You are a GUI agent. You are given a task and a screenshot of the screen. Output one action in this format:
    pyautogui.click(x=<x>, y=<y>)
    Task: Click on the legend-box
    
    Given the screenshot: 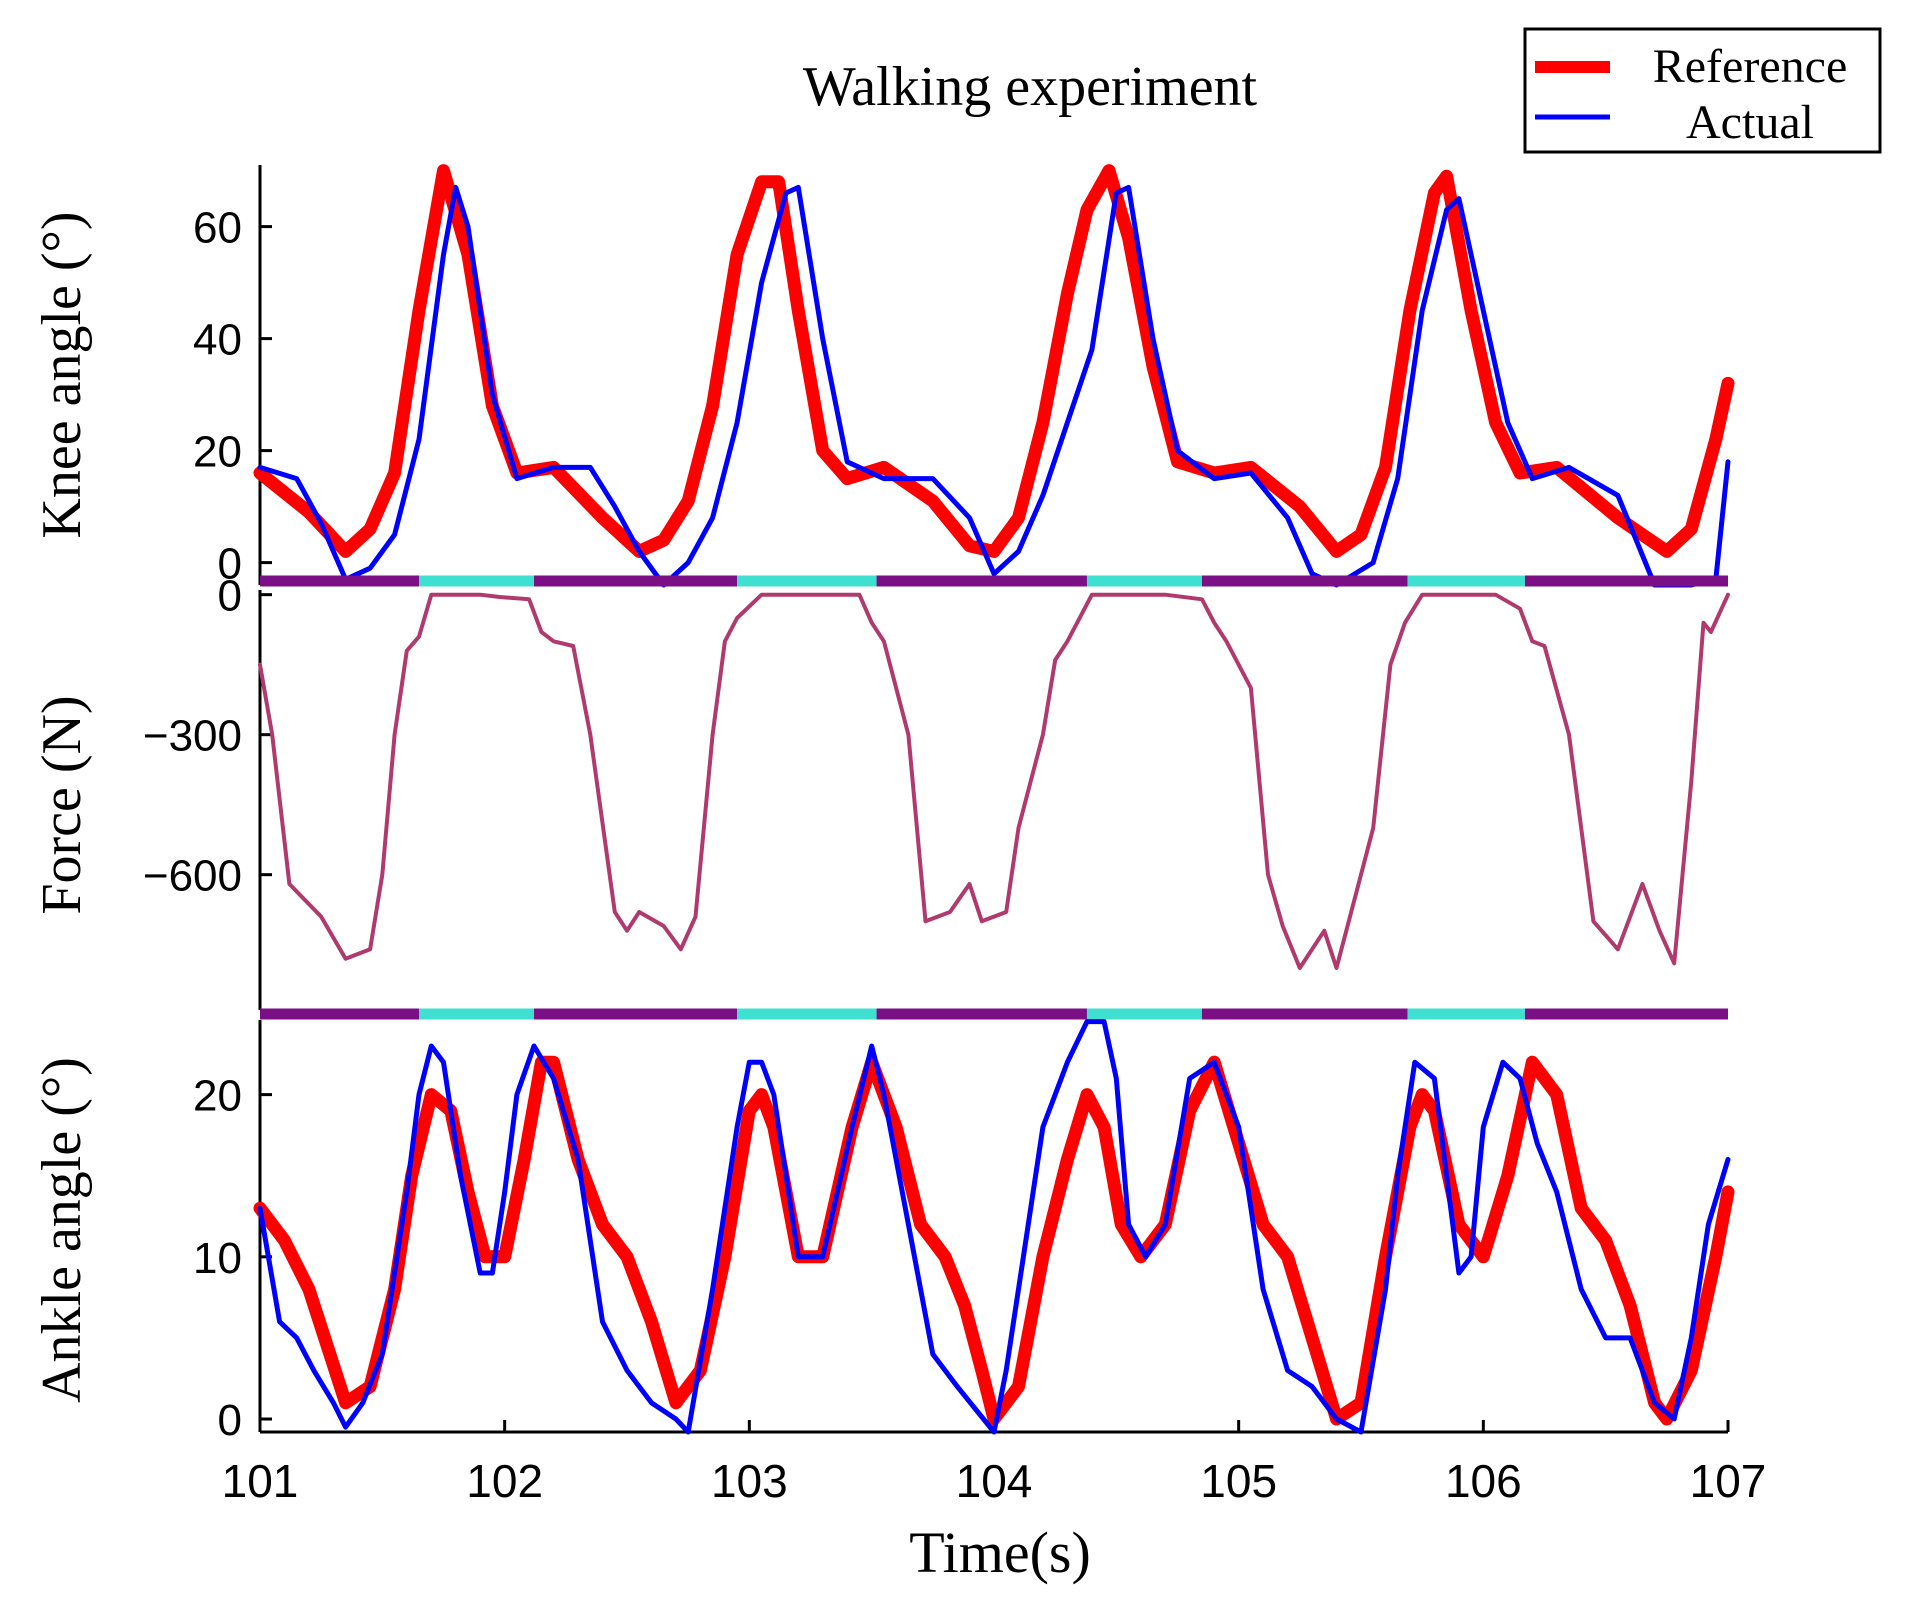 What is the action you would take?
    pyautogui.click(x=1702, y=90)
    